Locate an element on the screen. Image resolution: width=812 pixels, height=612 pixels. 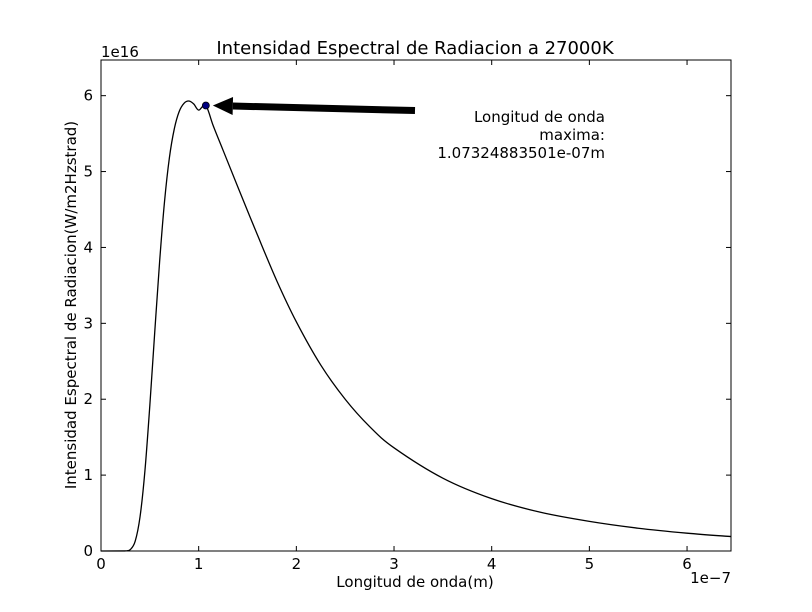
x-tick-label: 6 is located at coordinates (687, 564).